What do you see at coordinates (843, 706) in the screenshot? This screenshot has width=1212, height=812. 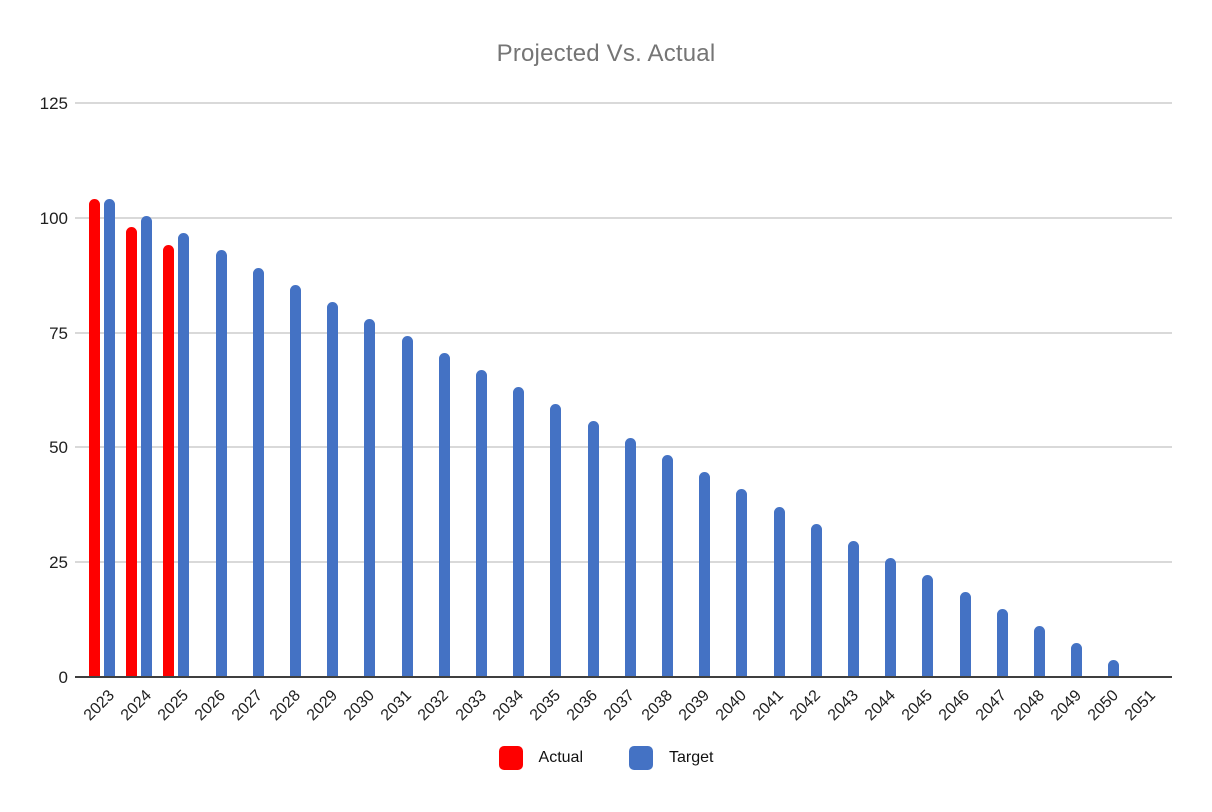 I see `x-axis-tick-label: 2043` at bounding box center [843, 706].